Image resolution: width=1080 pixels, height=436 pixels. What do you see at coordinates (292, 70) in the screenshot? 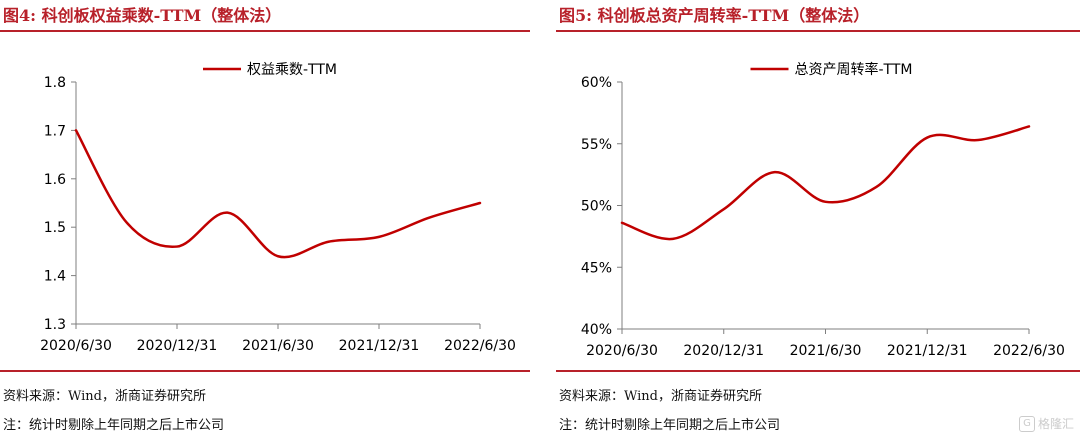
I see `legend-label: 权益乘数-TTM` at bounding box center [292, 70].